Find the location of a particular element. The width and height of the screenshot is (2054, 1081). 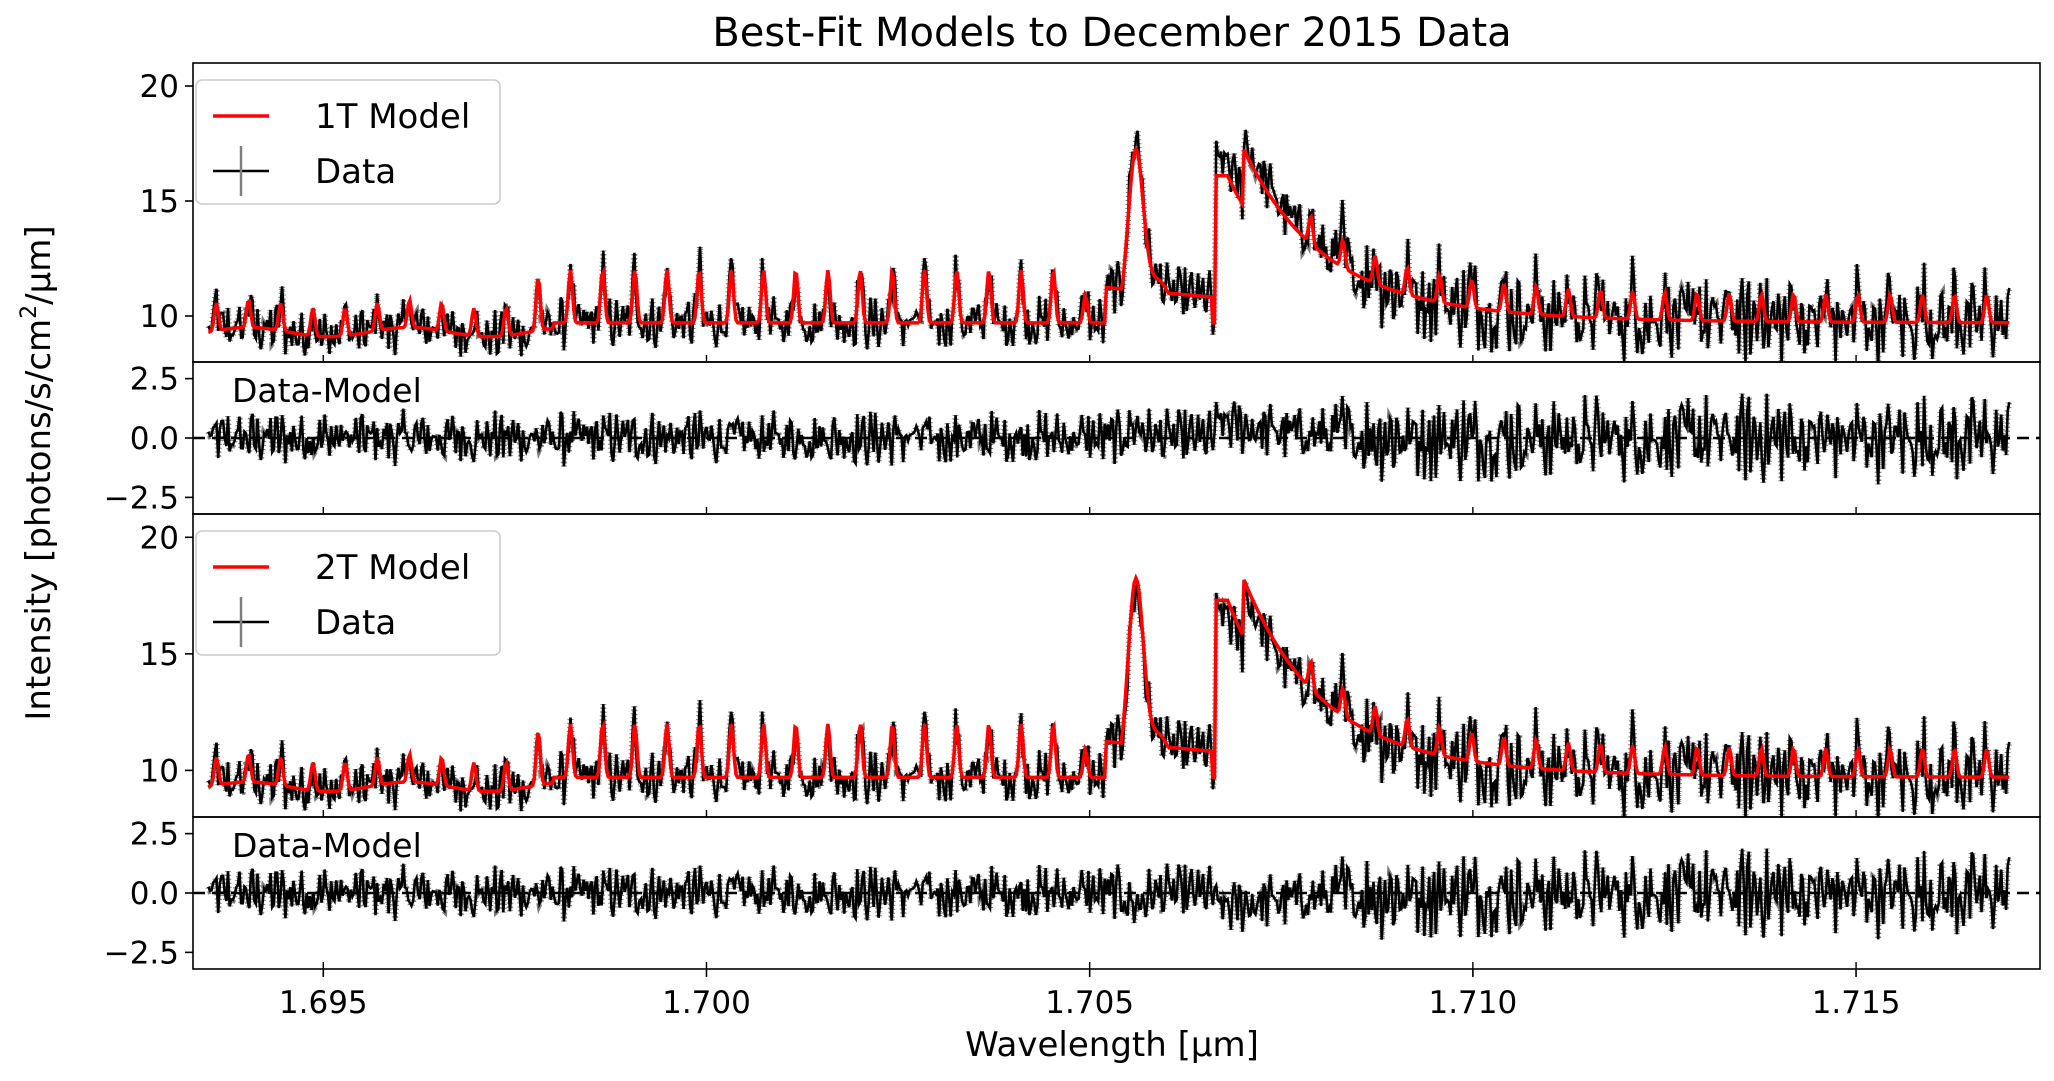

legend-model-label: 2T Model is located at coordinates (392, 568).